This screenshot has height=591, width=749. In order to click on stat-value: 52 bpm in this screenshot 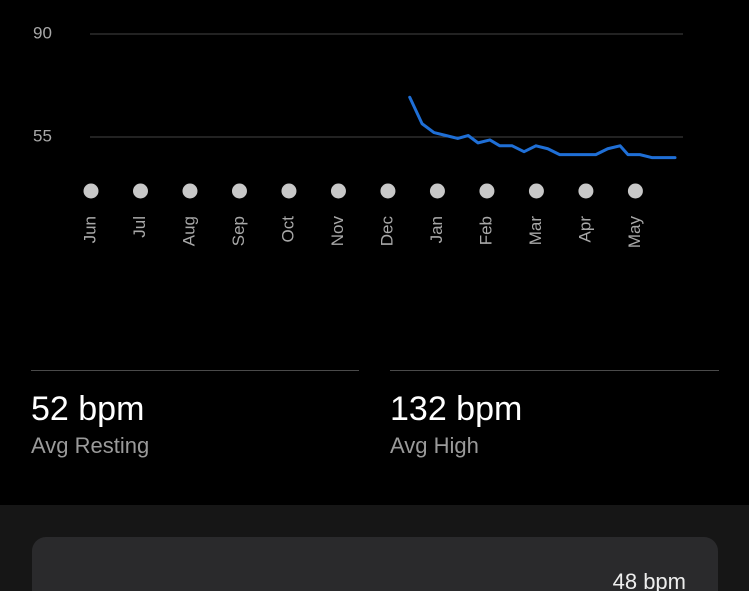, I will do `click(88, 409)`.